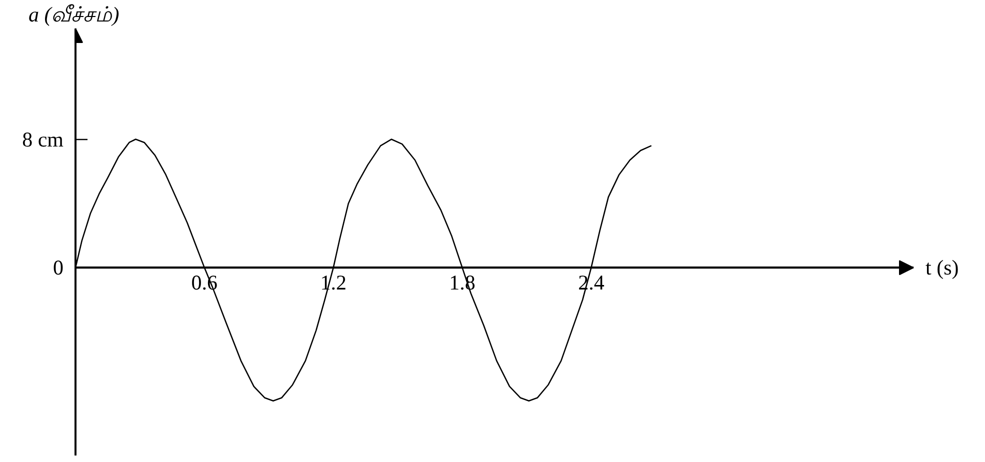  What do you see at coordinates (942, 268) in the screenshot?
I see `x-axis-title: t (s)` at bounding box center [942, 268].